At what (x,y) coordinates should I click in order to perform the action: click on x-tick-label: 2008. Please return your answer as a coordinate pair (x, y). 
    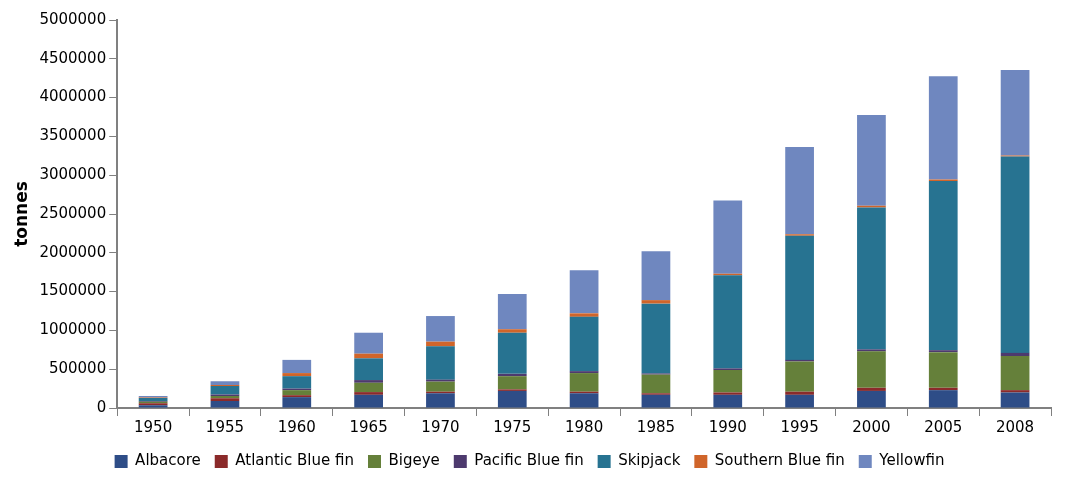
    Looking at the image, I should click on (1015, 426).